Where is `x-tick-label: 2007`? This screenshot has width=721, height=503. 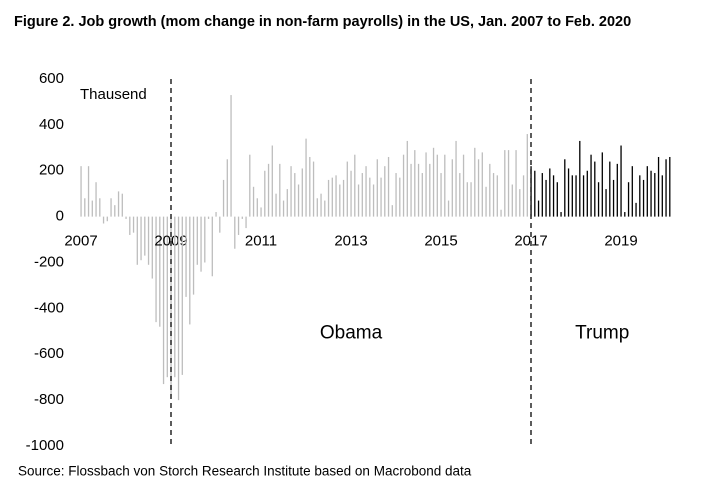 x-tick-label: 2007 is located at coordinates (80, 241).